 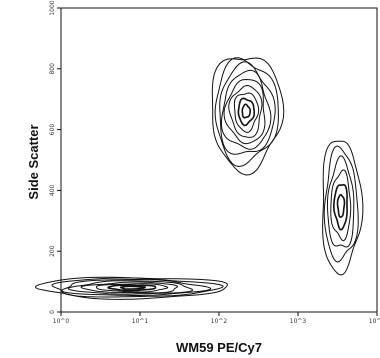 I want to click on y-axis-ticks: 0 200 400 600 800 1000, so click(x=55, y=157).